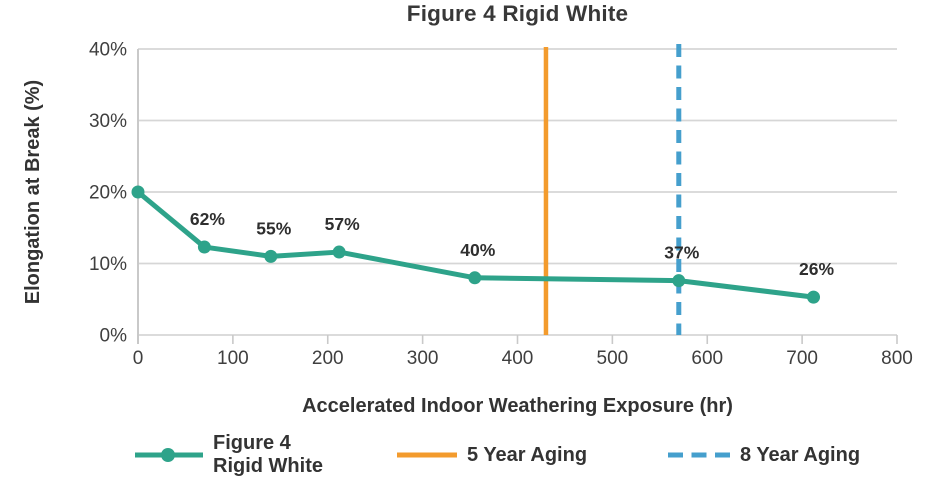 Image resolution: width=940 pixels, height=494 pixels. What do you see at coordinates (816, 269) in the screenshot?
I see `data-point-label: 26%` at bounding box center [816, 269].